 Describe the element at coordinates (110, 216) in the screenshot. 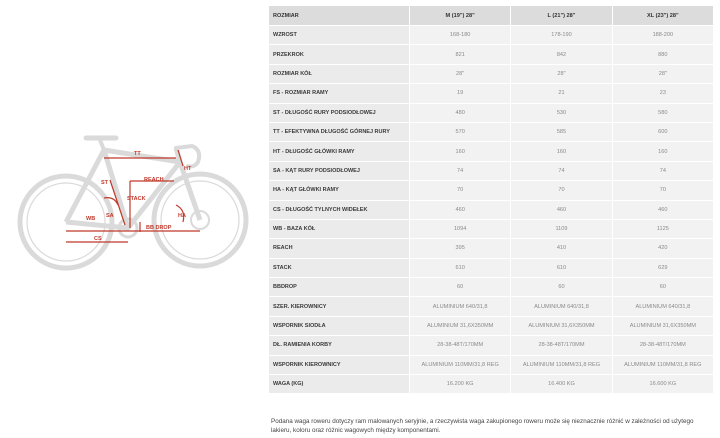

I see `diagram-label-sa: SA` at that location.